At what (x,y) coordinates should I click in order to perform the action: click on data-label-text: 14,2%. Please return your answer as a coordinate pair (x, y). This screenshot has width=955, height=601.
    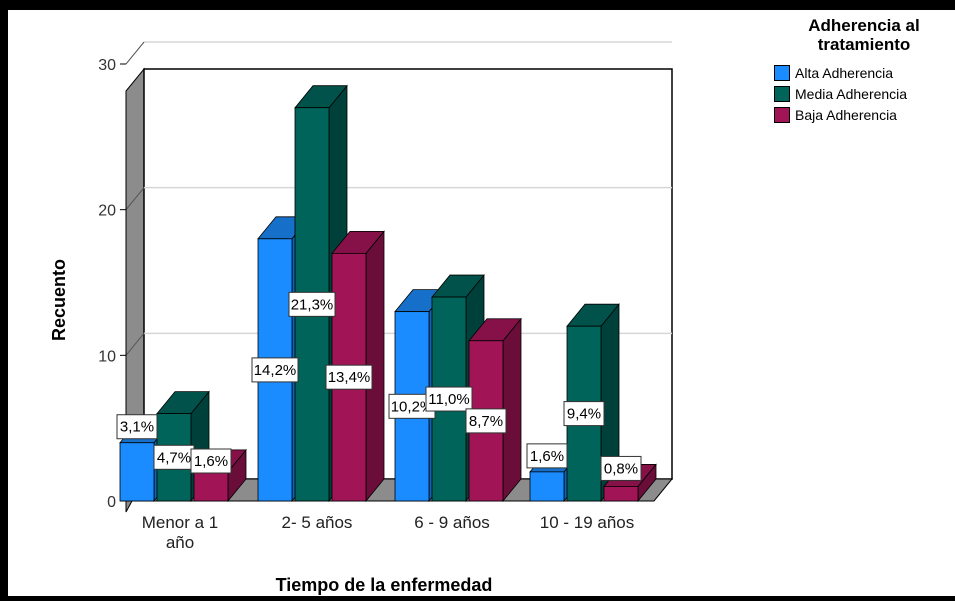
    Looking at the image, I should click on (275, 370).